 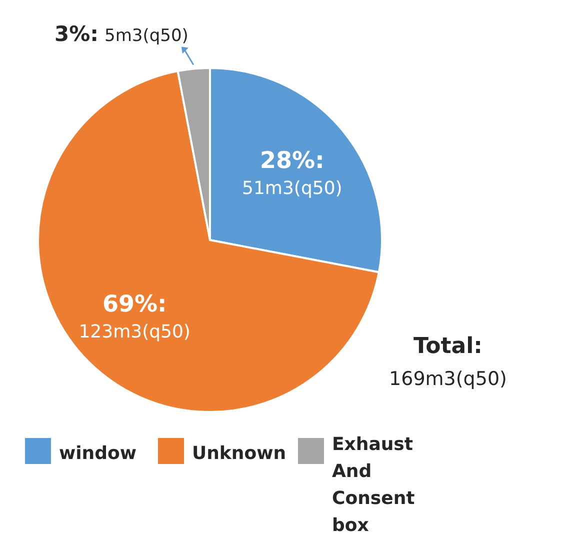 I want to click on legend-label: Exhaust And Consent box, so click(x=374, y=485).